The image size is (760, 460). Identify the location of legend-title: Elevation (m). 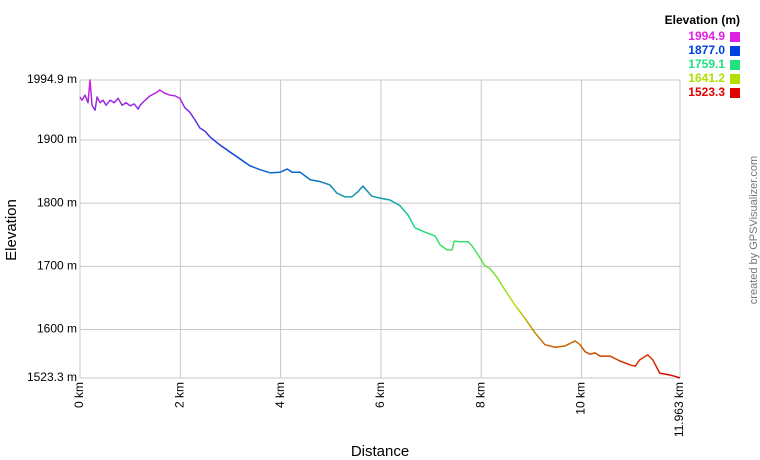
(702, 20).